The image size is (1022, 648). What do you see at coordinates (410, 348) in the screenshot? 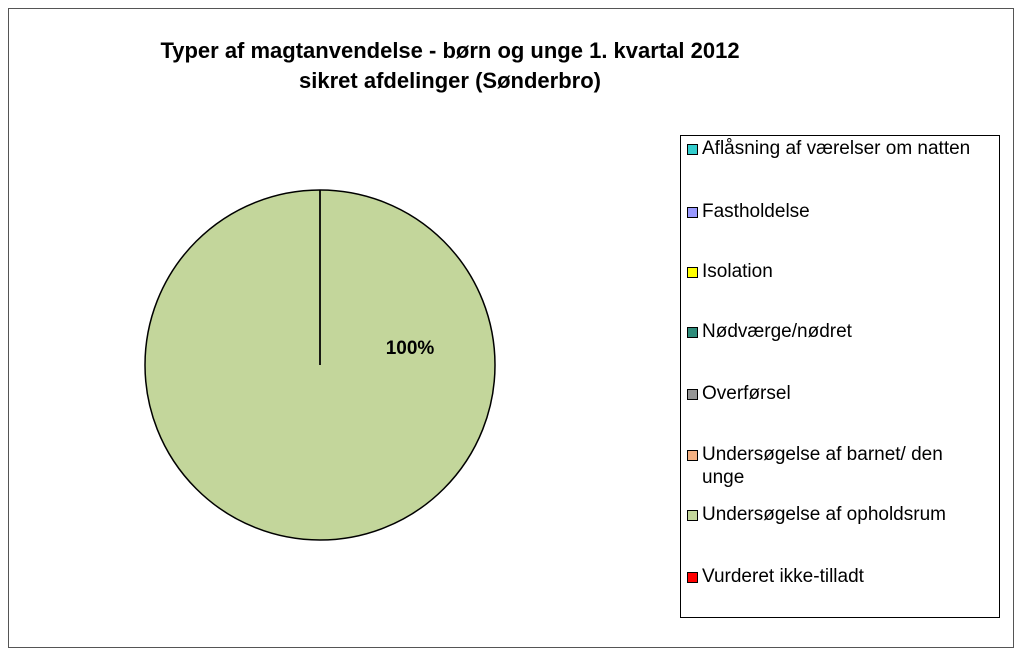
I see `data-label: 100%` at bounding box center [410, 348].